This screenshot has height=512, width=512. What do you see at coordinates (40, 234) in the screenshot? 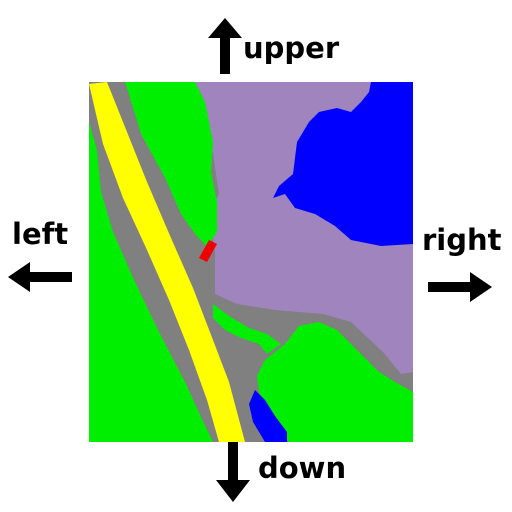
I see `direction-label-left: left` at bounding box center [40, 234].